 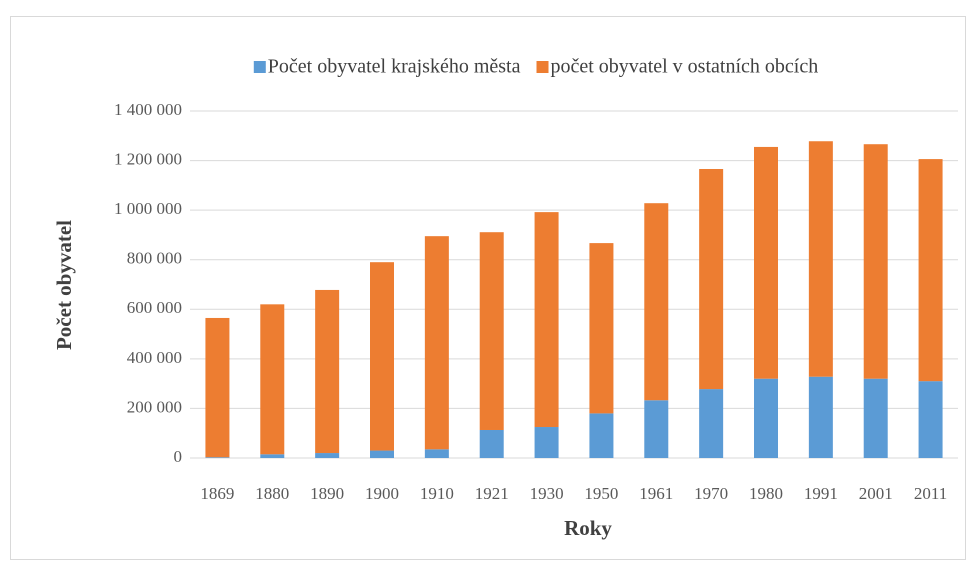 I want to click on y-tick-label: 1 400 000, so click(x=148, y=109).